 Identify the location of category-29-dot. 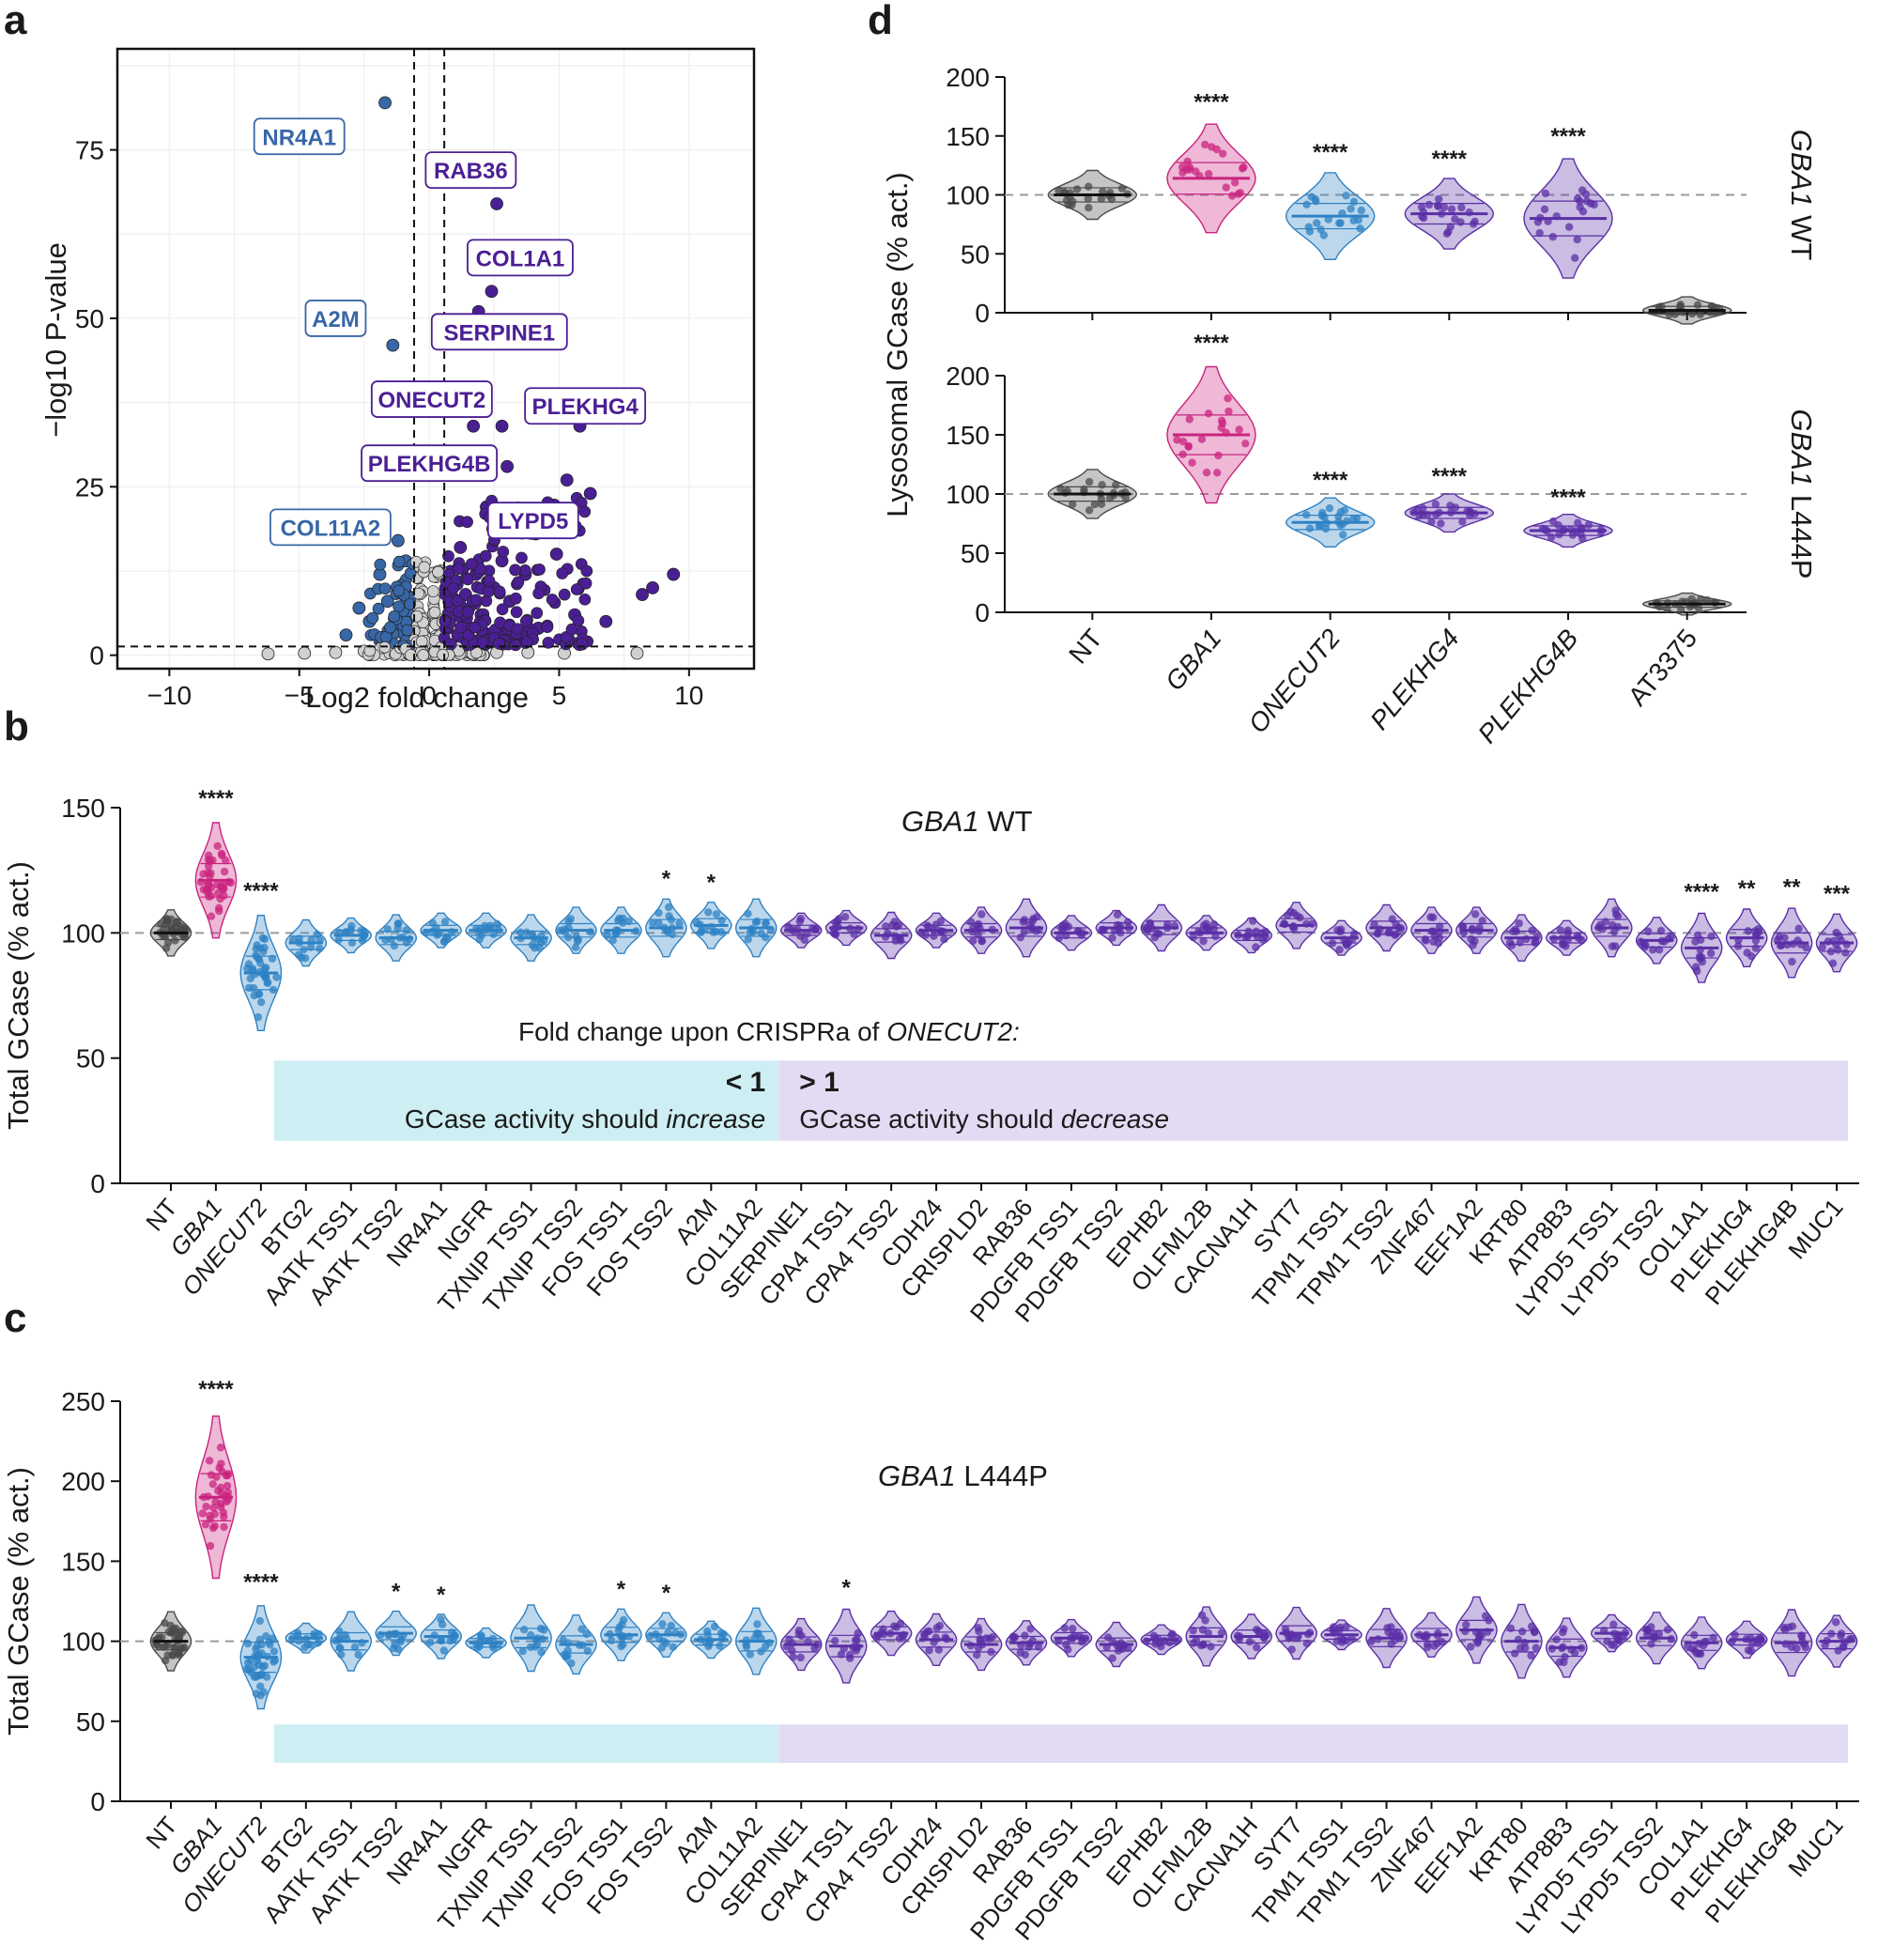
(1477, 1643).